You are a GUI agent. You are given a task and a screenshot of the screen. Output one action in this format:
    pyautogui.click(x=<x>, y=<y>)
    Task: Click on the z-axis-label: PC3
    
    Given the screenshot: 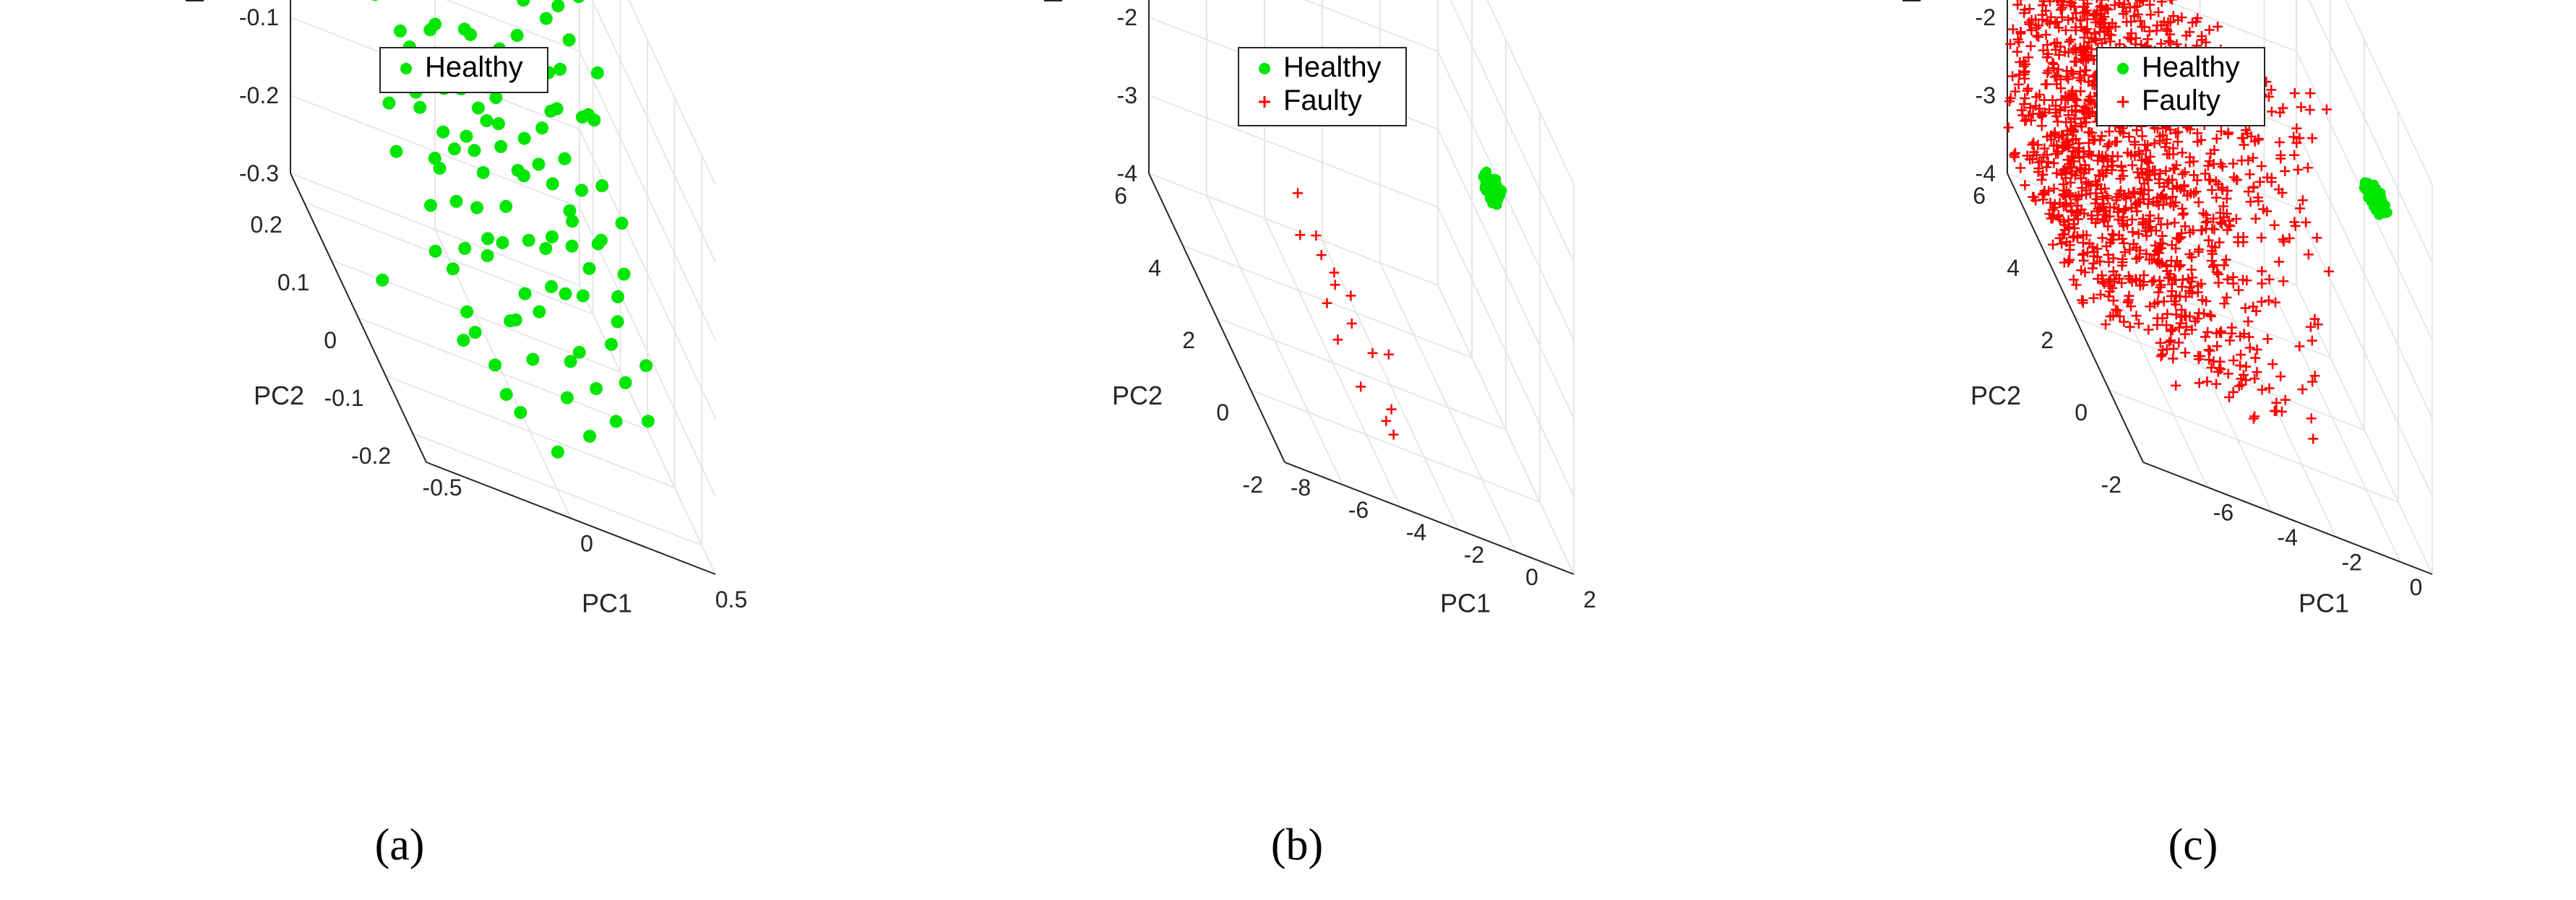 What is the action you would take?
    pyautogui.click(x=1053, y=2)
    